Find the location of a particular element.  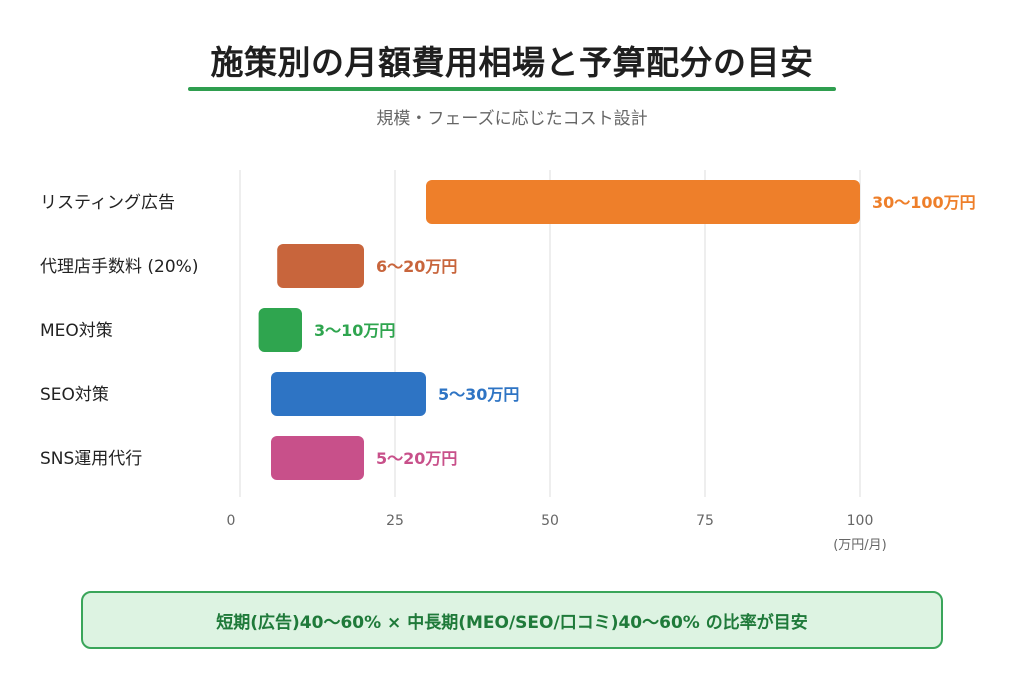

category-label: リスティング広告 is located at coordinates (107, 203).